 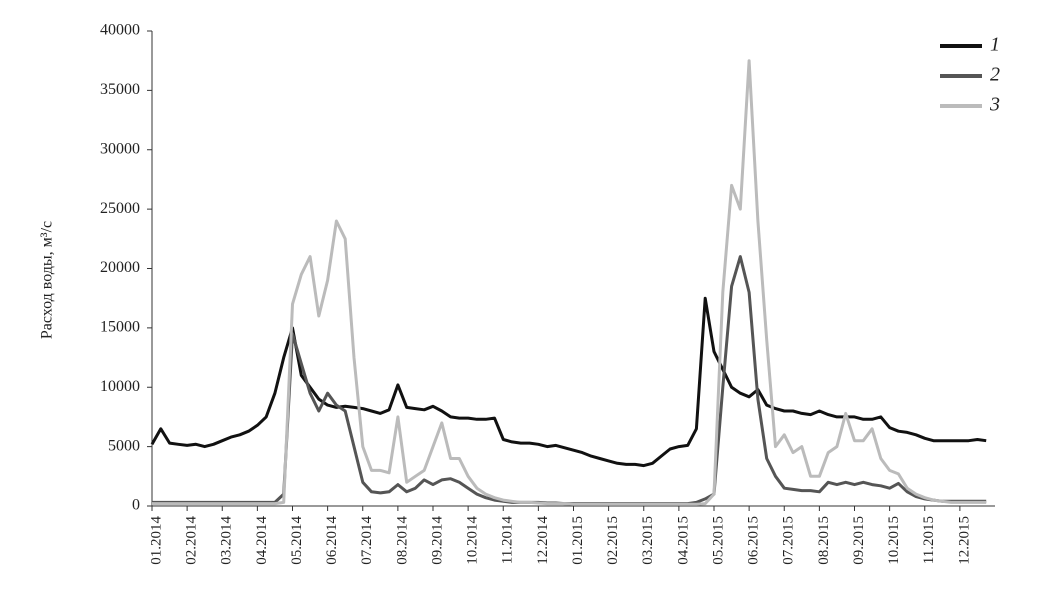 What do you see at coordinates (754, 540) in the screenshot?
I see `x-tick-label: 06.2015` at bounding box center [754, 540].